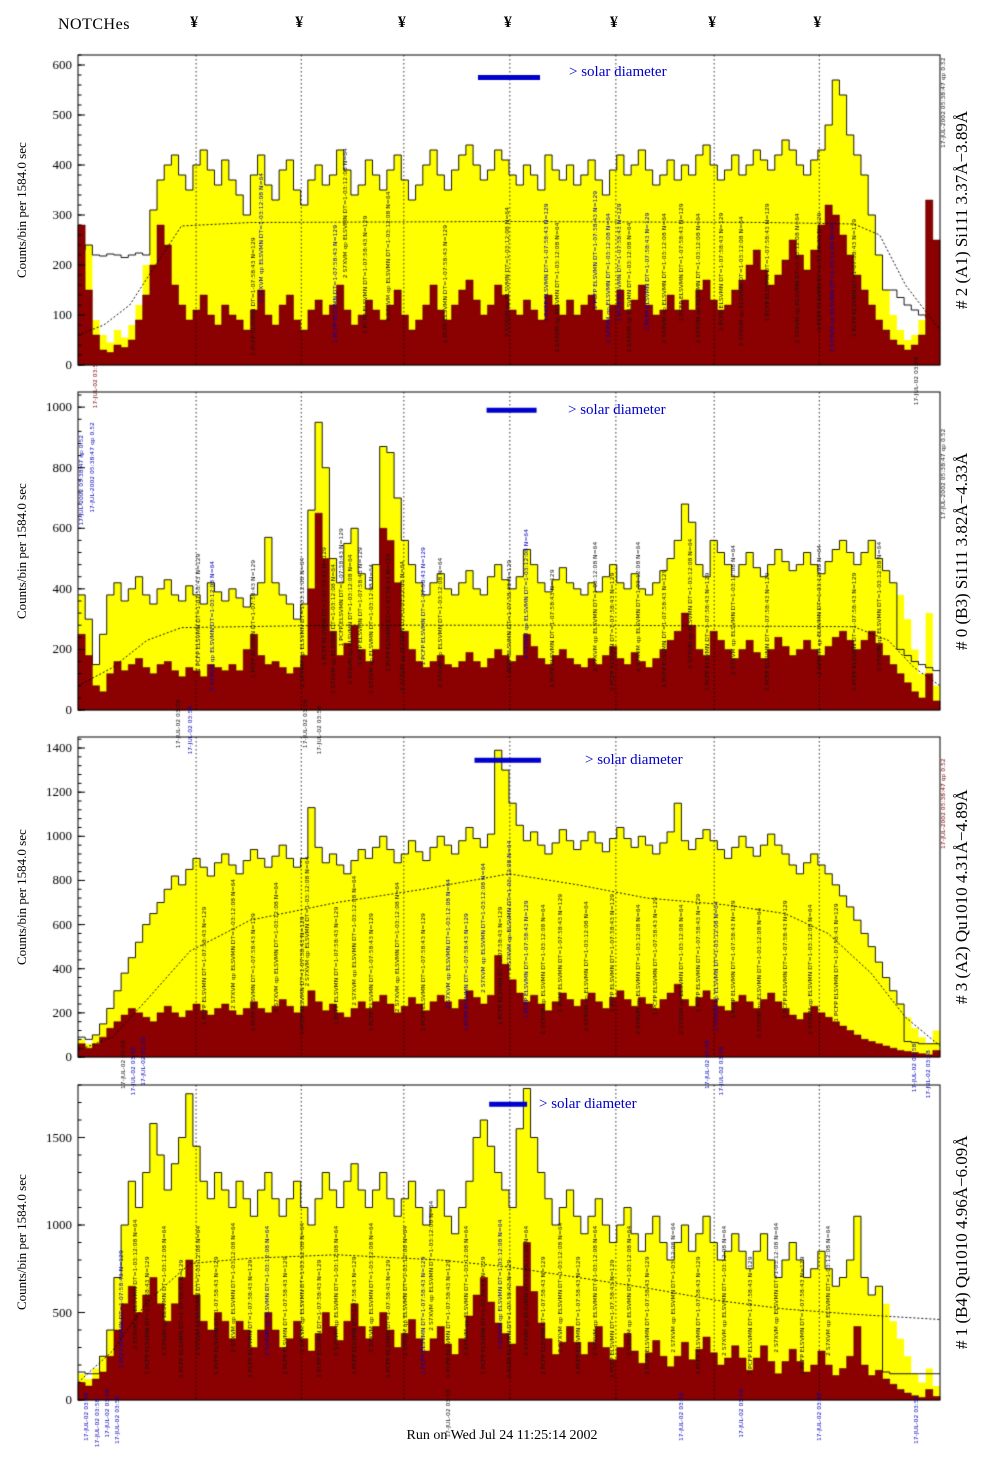 The height and width of the screenshot is (1476, 1004). Describe the element at coordinates (21, 551) in the screenshot. I see `y-axis-label-panel2: Counts/bin per 1584.0 sec` at that location.